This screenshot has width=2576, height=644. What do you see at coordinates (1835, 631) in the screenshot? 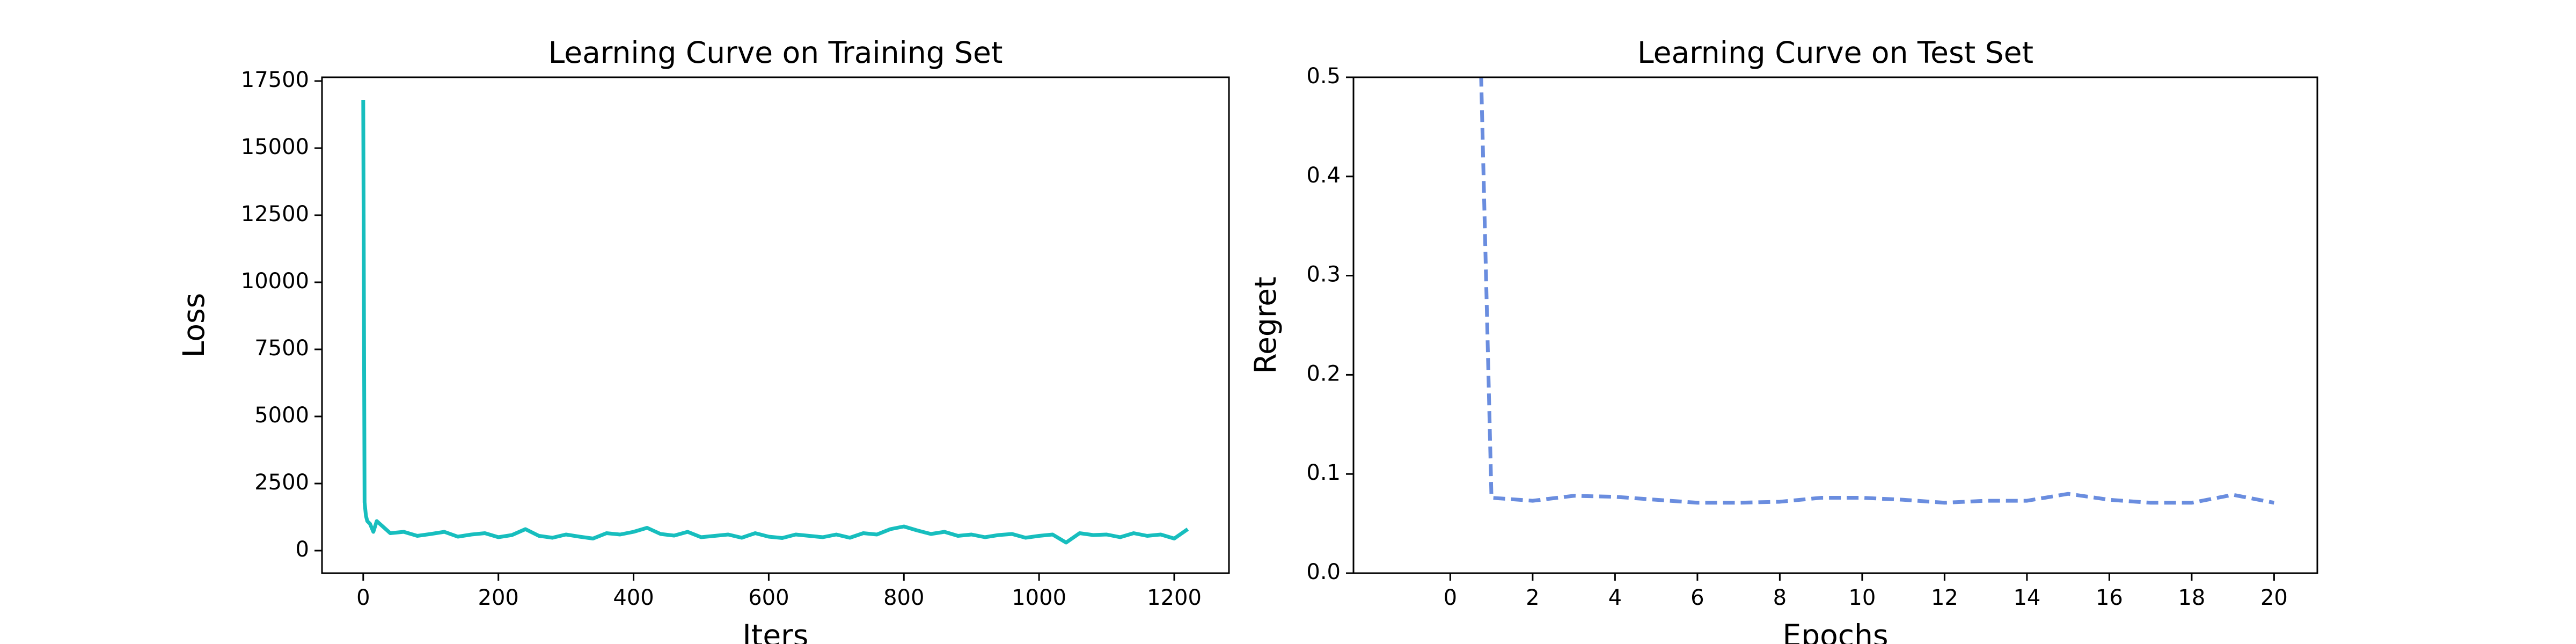
I see `x-axis-label: Epochs` at bounding box center [1835, 631].